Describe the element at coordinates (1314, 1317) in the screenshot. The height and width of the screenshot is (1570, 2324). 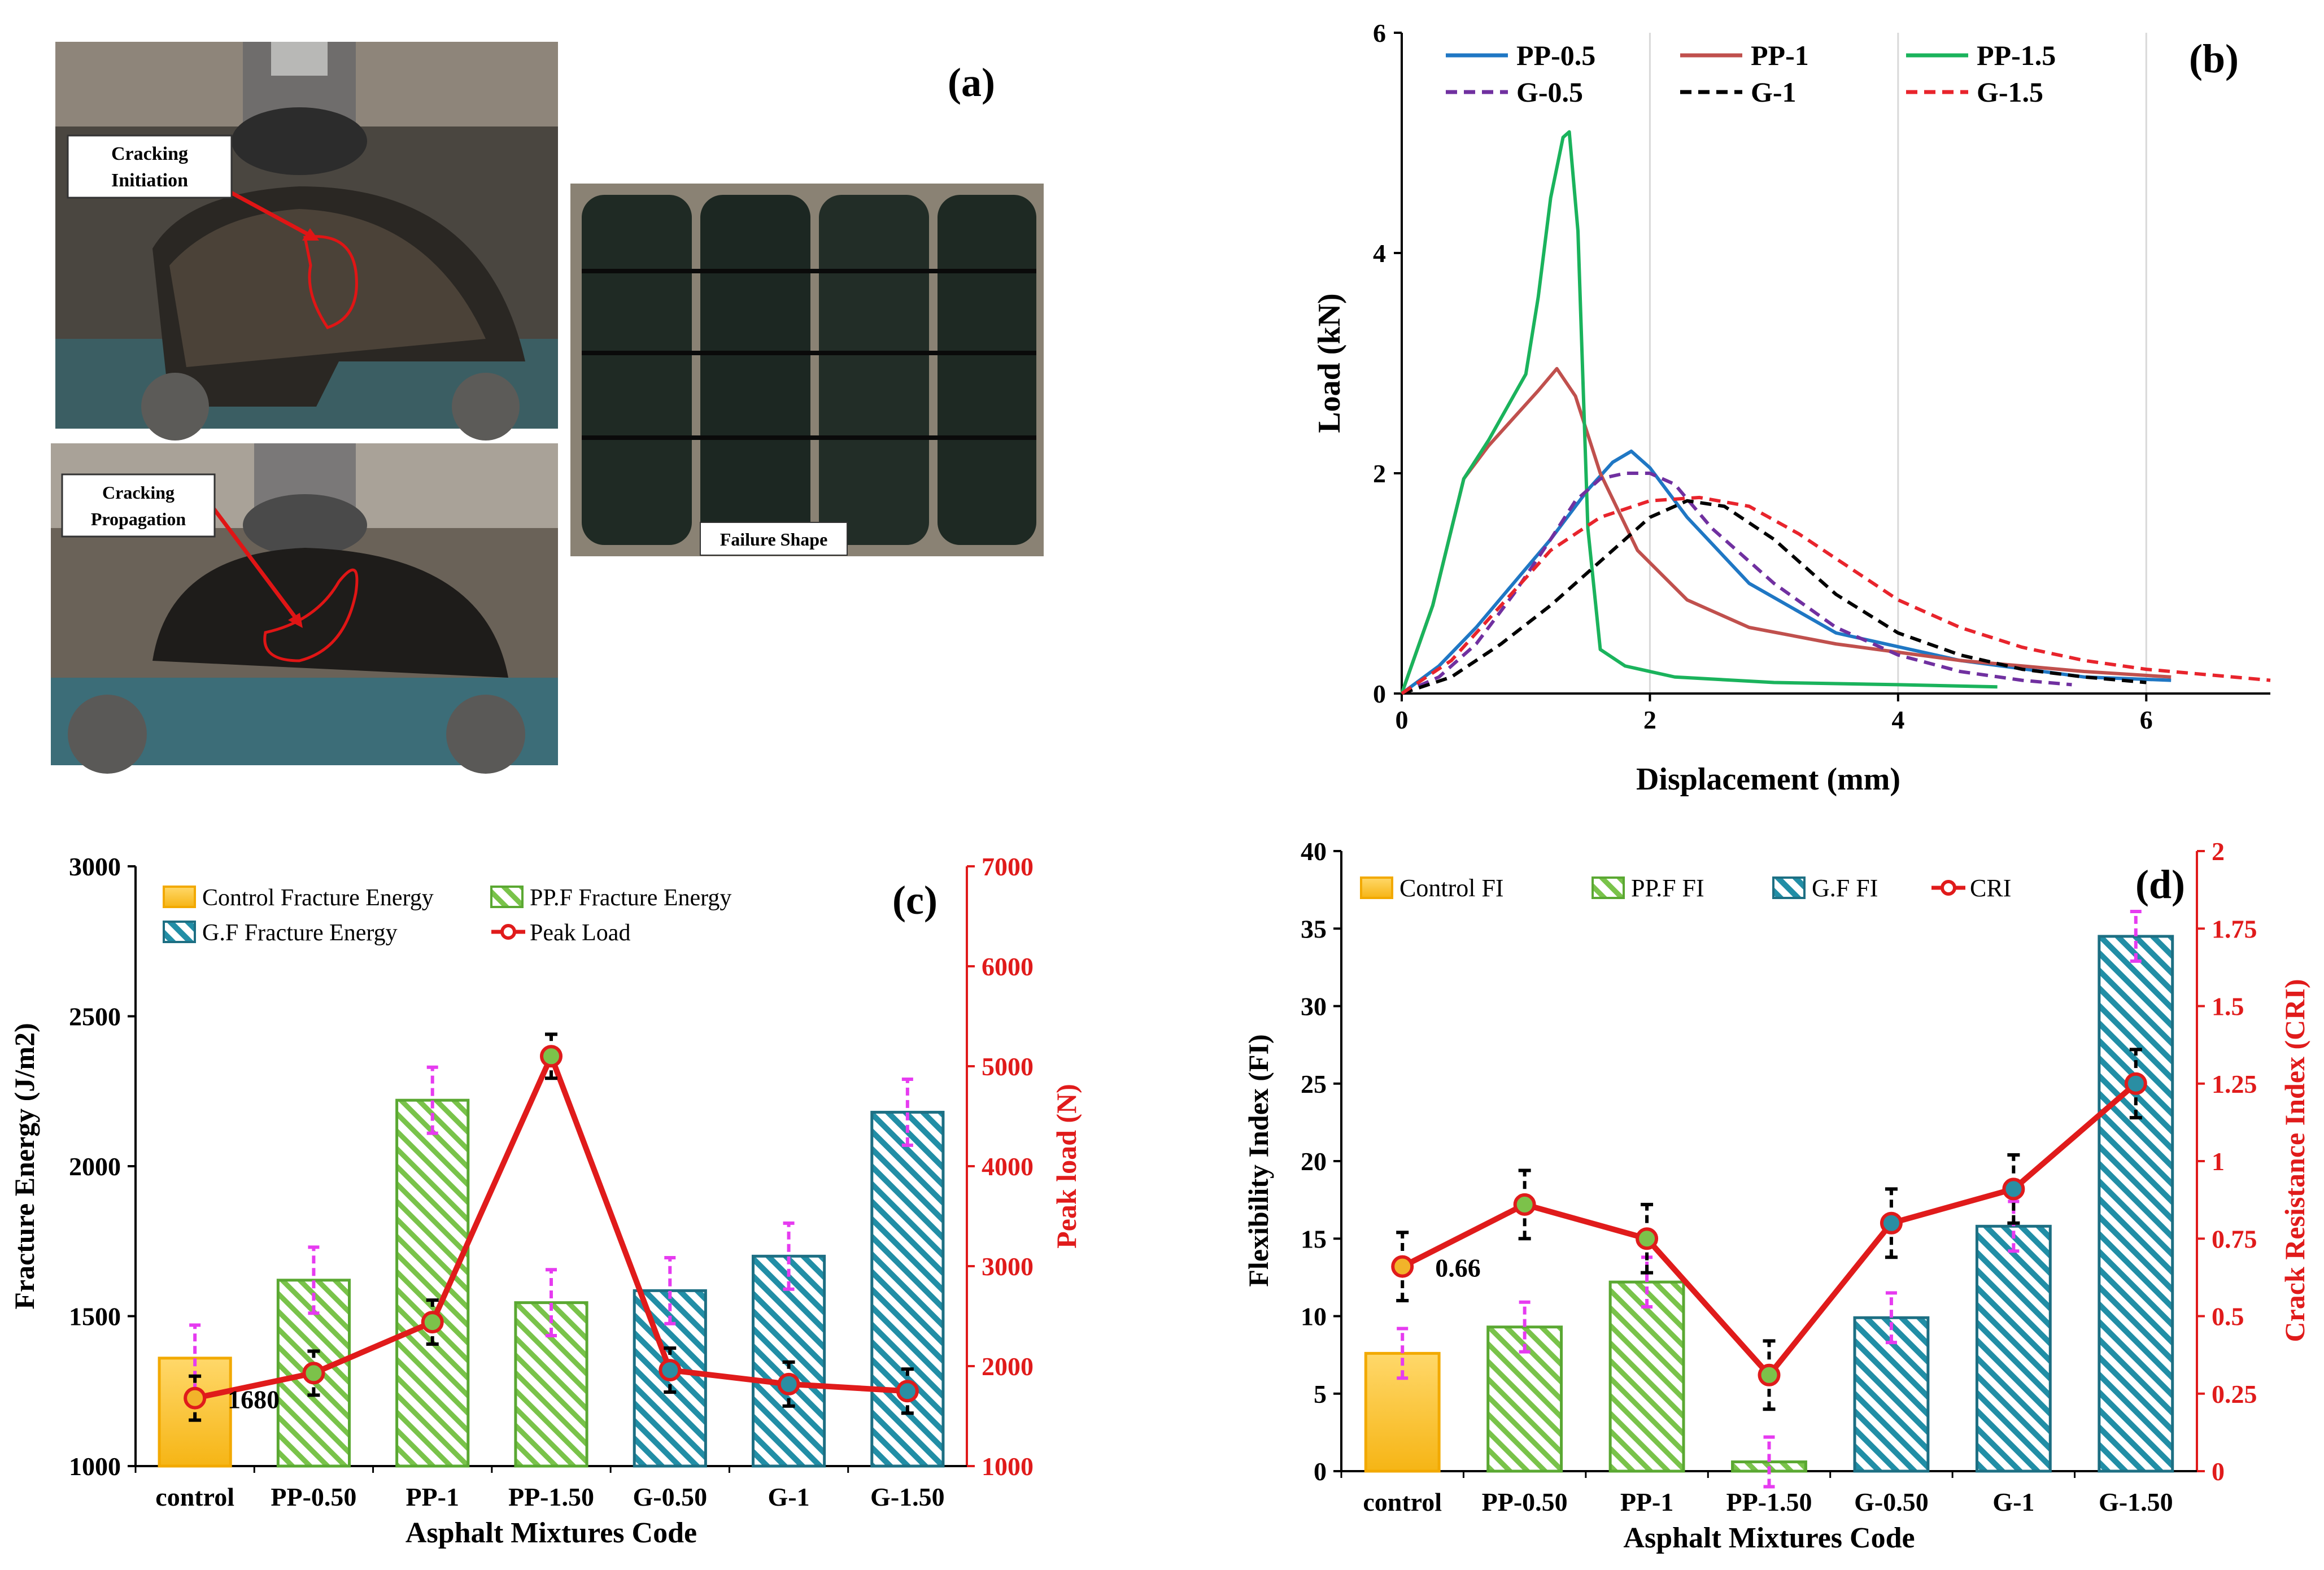
I see `y-tick-label: 10` at that location.